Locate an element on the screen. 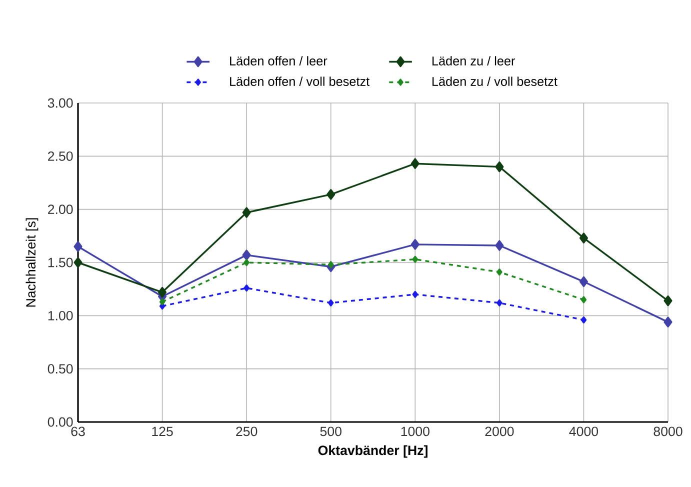 This screenshot has width=691, height=487. x-tick-label: 63 is located at coordinates (78, 431).